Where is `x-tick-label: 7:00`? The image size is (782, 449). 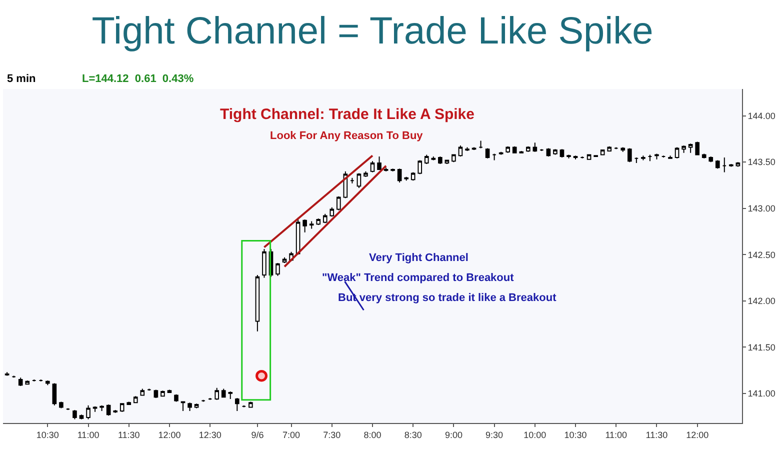
x-tick-label: 7:00 is located at coordinates (291, 435).